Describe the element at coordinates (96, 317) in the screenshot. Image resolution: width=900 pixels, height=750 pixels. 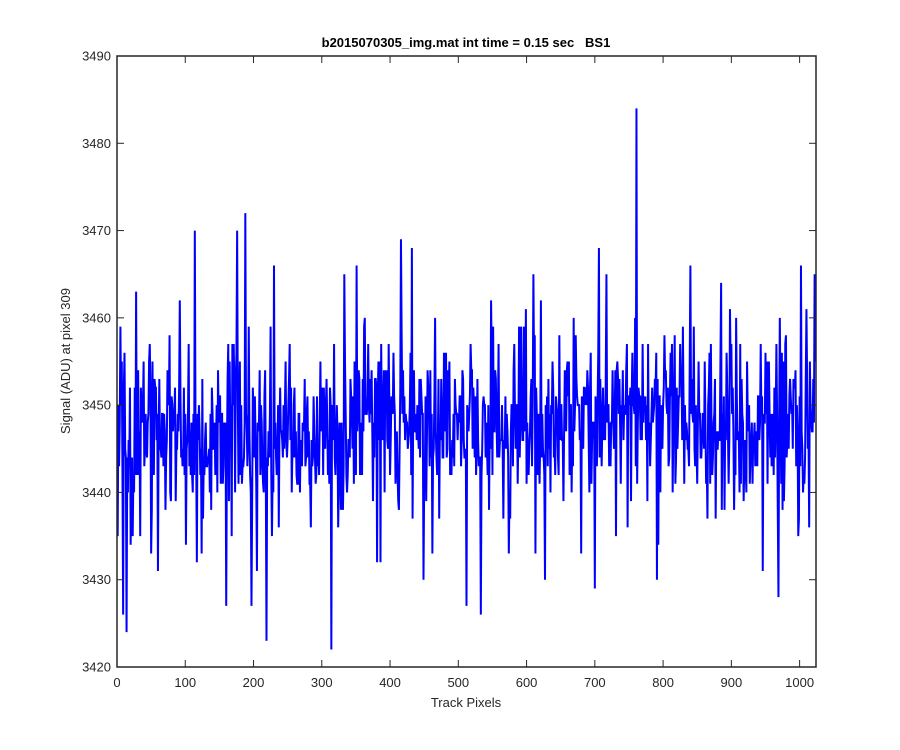
I see `y-tick-label: 3460` at that location.